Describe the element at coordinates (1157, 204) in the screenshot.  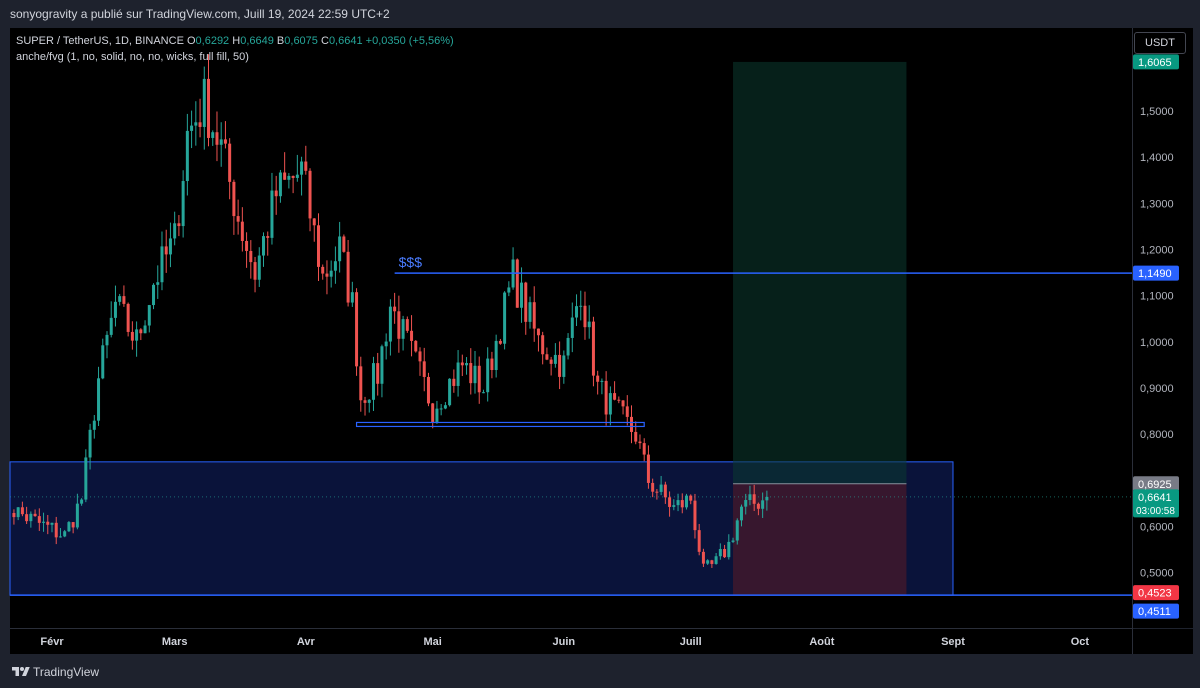
I see `price-tick: 1,3000` at that location.